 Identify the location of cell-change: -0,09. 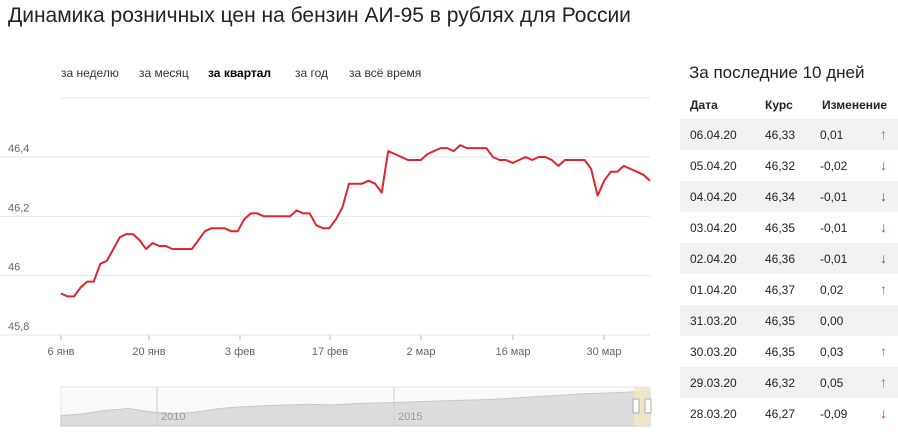
(834, 414).